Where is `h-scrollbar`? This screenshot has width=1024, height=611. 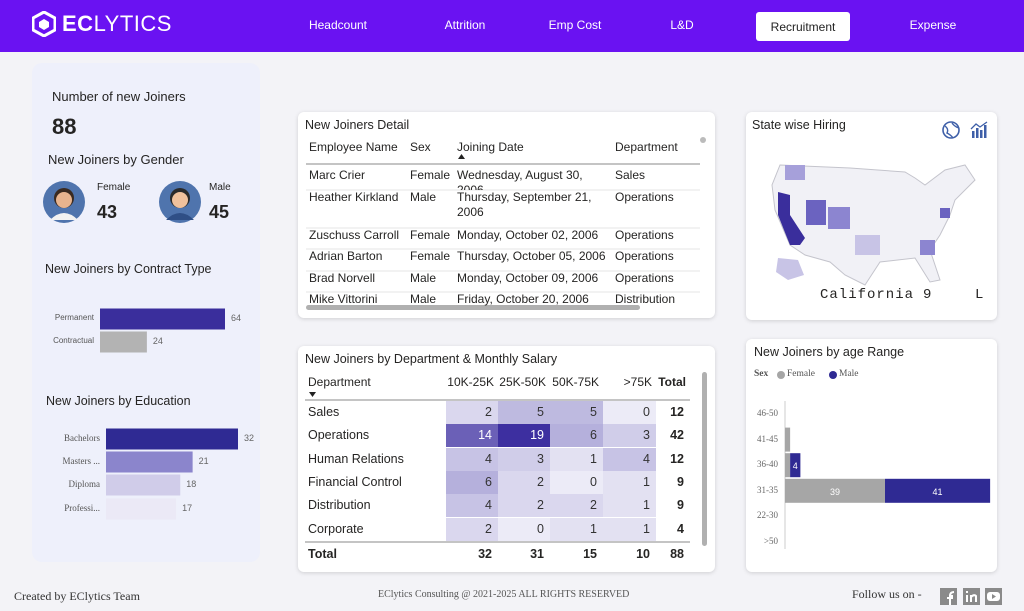
h-scrollbar is located at coordinates (473, 307).